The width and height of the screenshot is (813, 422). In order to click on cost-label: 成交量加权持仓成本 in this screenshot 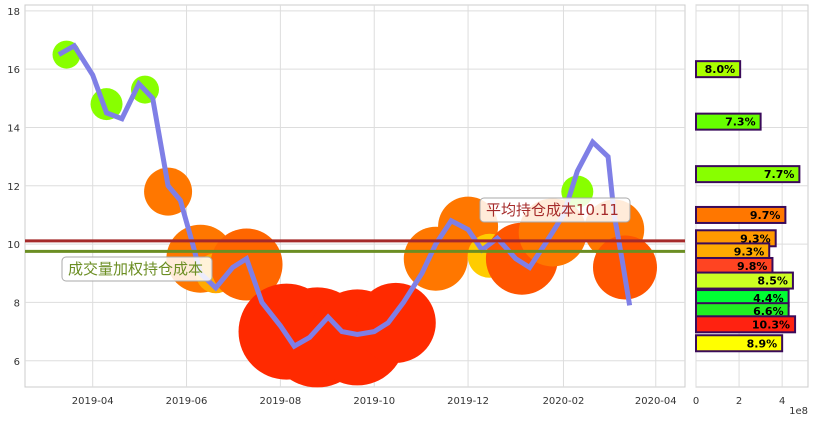, I will do `click(135, 269)`.